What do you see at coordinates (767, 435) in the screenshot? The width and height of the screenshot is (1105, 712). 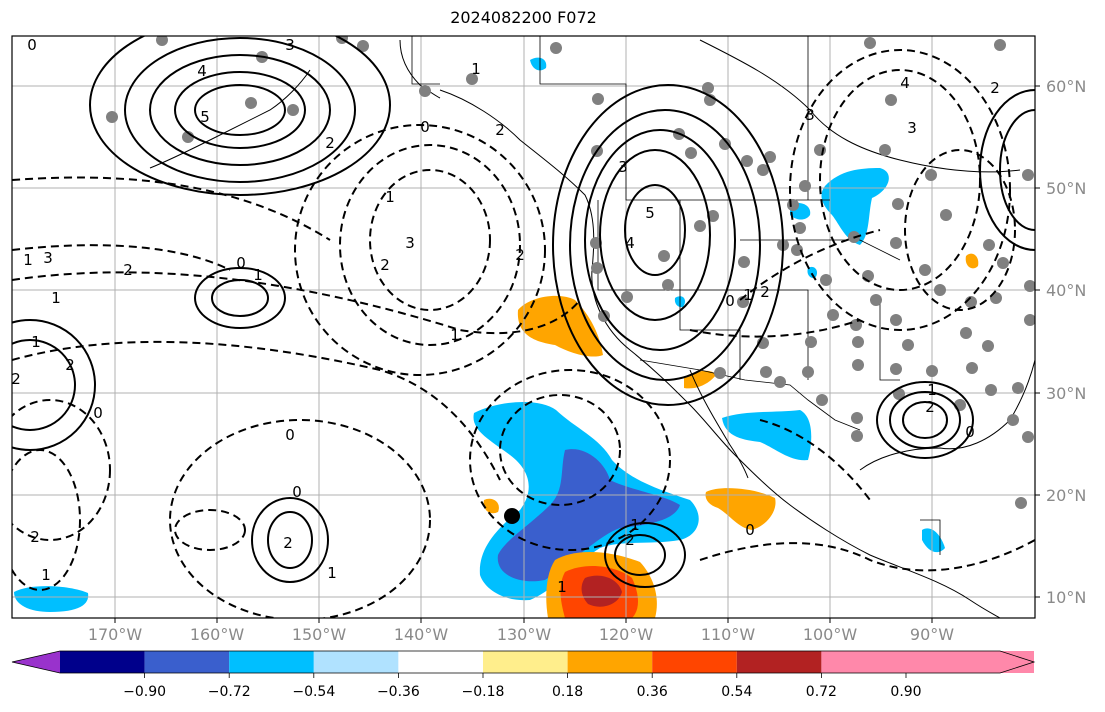 I see `fill-blue-gulf-california` at bounding box center [767, 435].